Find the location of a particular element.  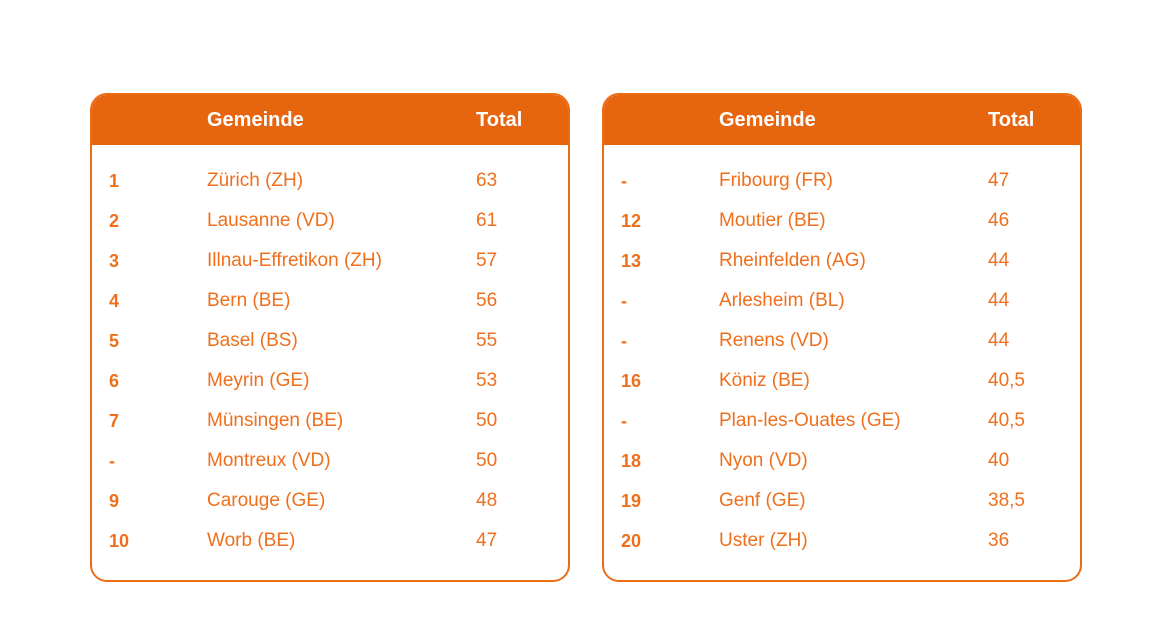

table-row: - Plan-les-Ouates (GE) 40,5 is located at coordinates (842, 421).